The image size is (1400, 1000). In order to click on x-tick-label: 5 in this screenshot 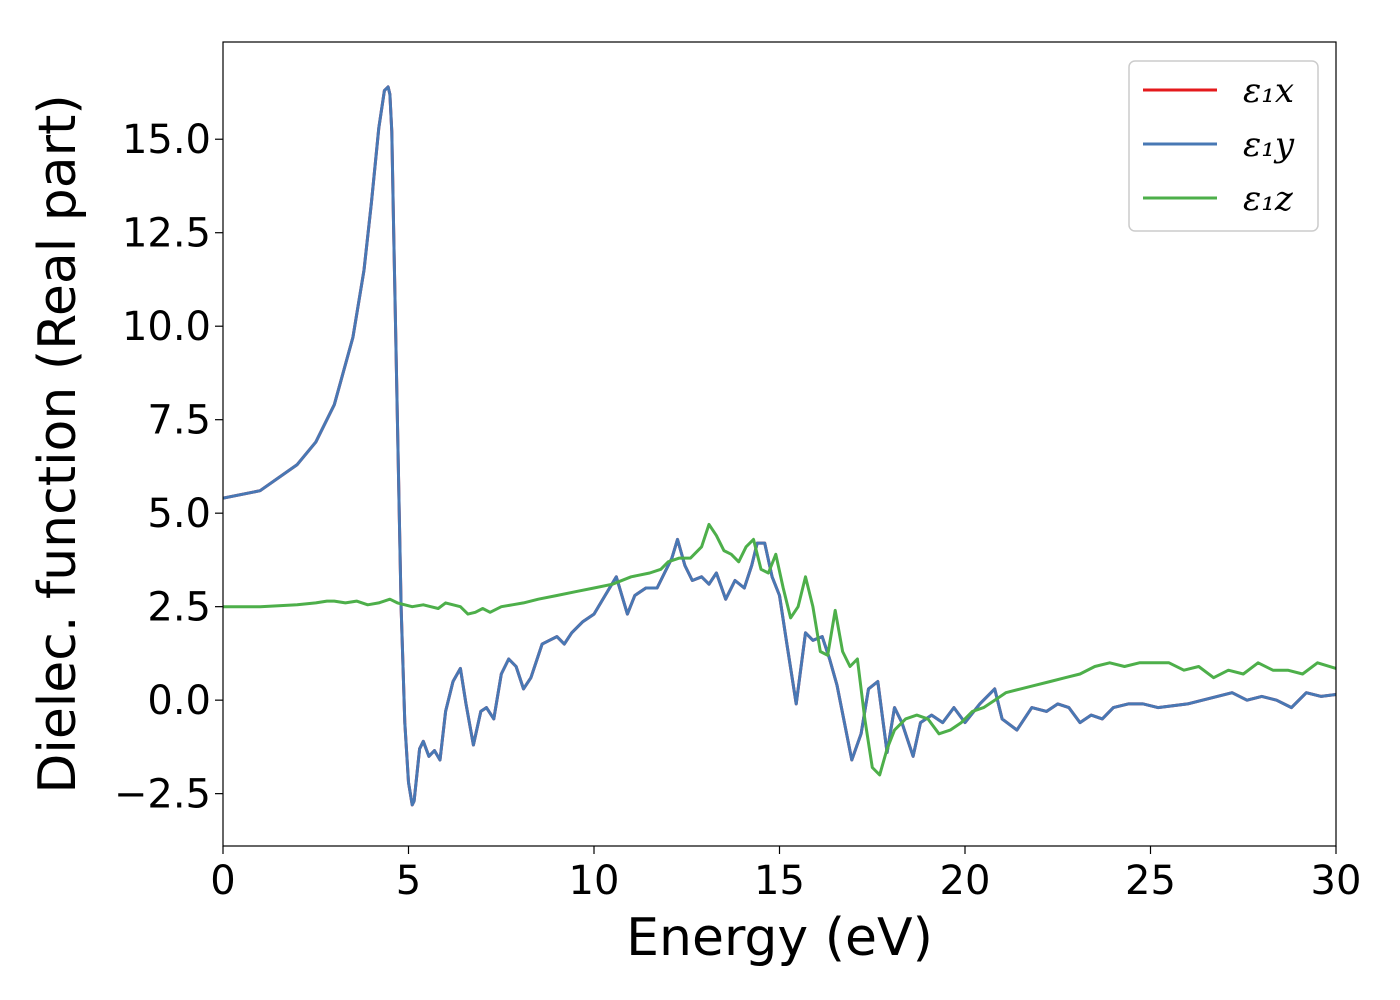, I will do `click(408, 881)`.